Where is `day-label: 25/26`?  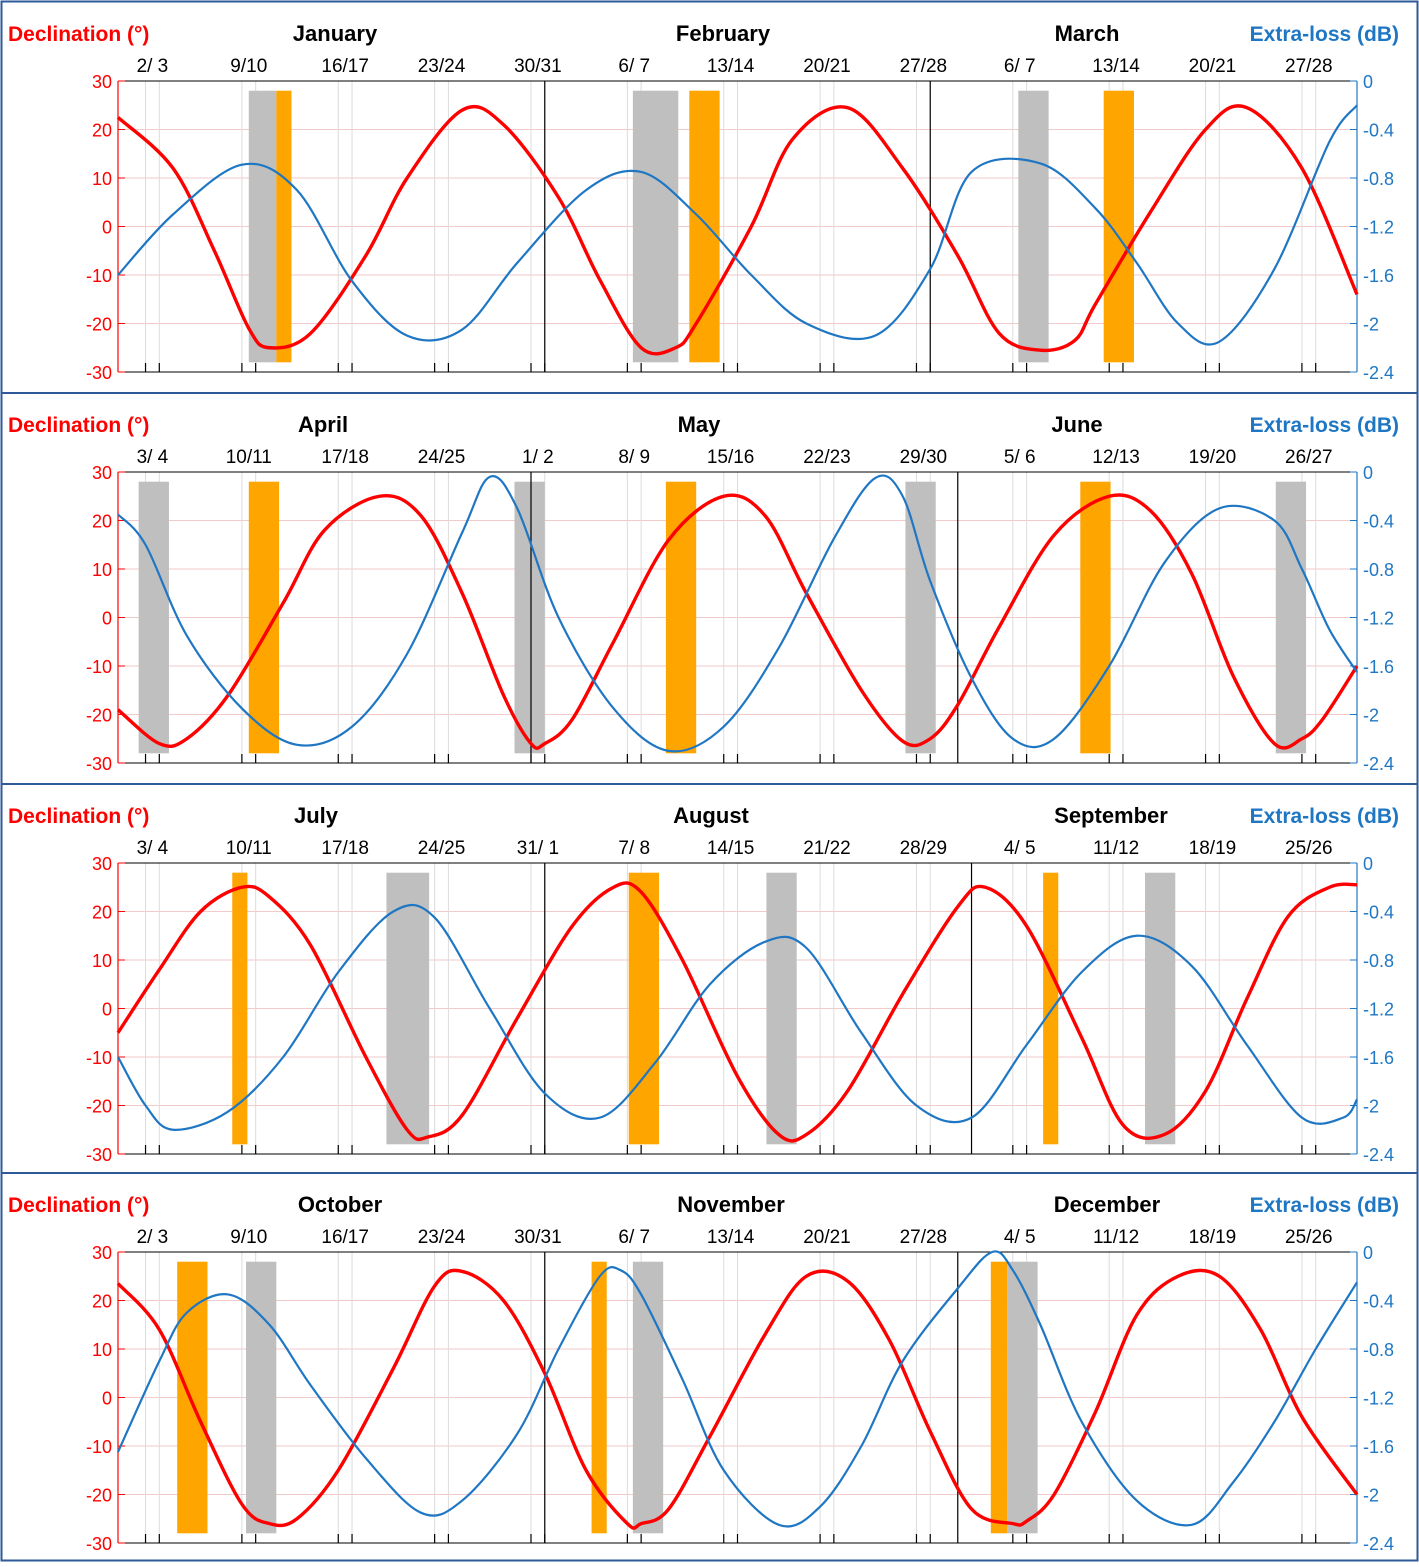 day-label: 25/26 is located at coordinates (1309, 1237).